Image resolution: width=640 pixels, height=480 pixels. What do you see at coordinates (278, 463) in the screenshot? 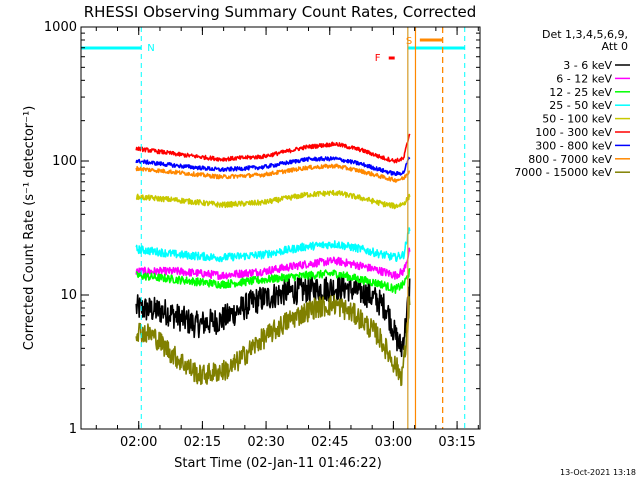
I see `x-axis-label: Start Time (02-Jan-11 01:46:22)` at bounding box center [278, 463].